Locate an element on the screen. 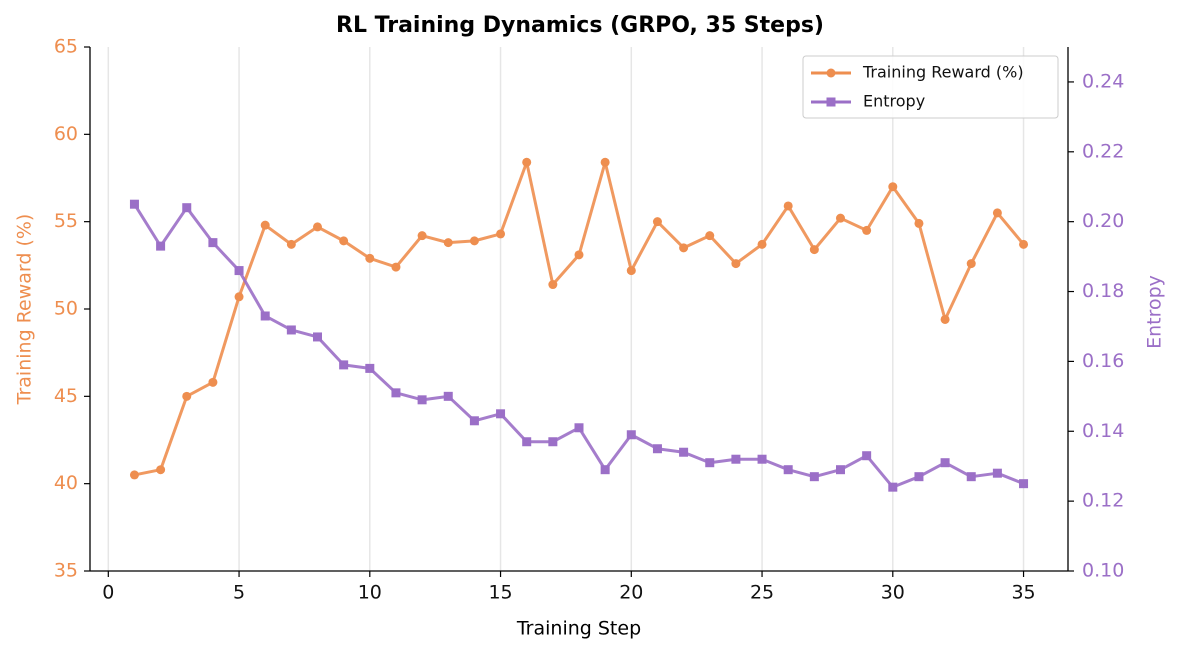  chart-title: RL Training Dynamics (GRPO, 35 Steps) is located at coordinates (580, 25).